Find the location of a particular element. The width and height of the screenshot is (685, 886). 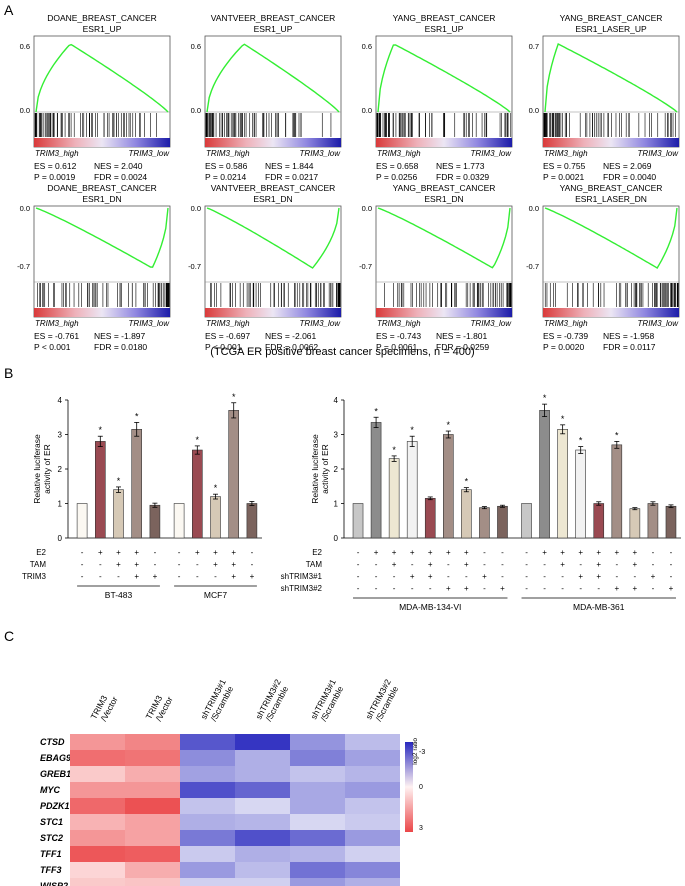

gsea-ytick-top: 0.7 is located at coordinates (534, 46).